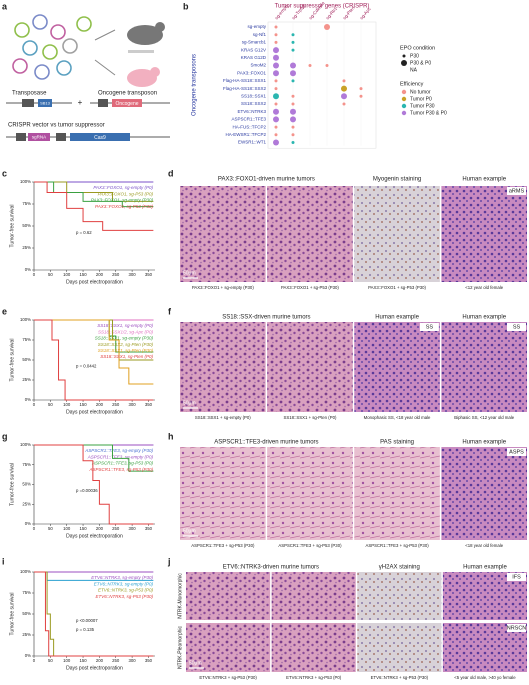 The image size is (529, 685). Describe the element at coordinates (314, 677) in the screenshot. I see `caption: ETV6::NTRK3 + sg-P53 (P0)` at that location.